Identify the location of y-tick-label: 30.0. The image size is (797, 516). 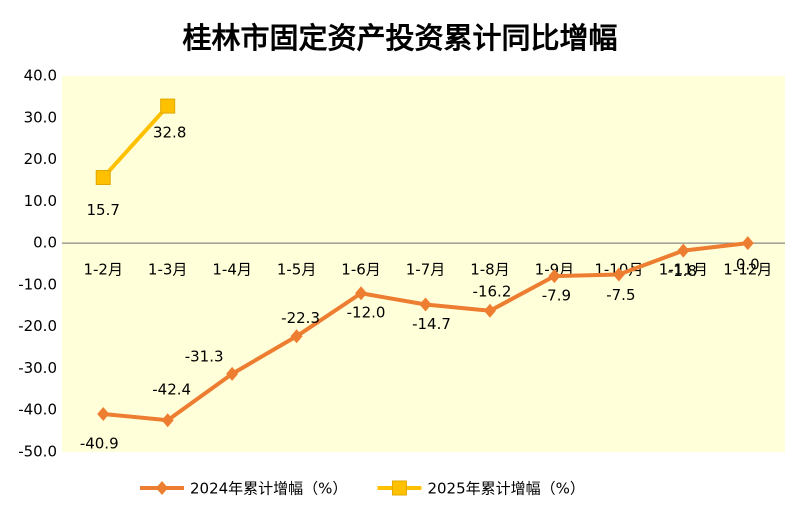
(40, 117).